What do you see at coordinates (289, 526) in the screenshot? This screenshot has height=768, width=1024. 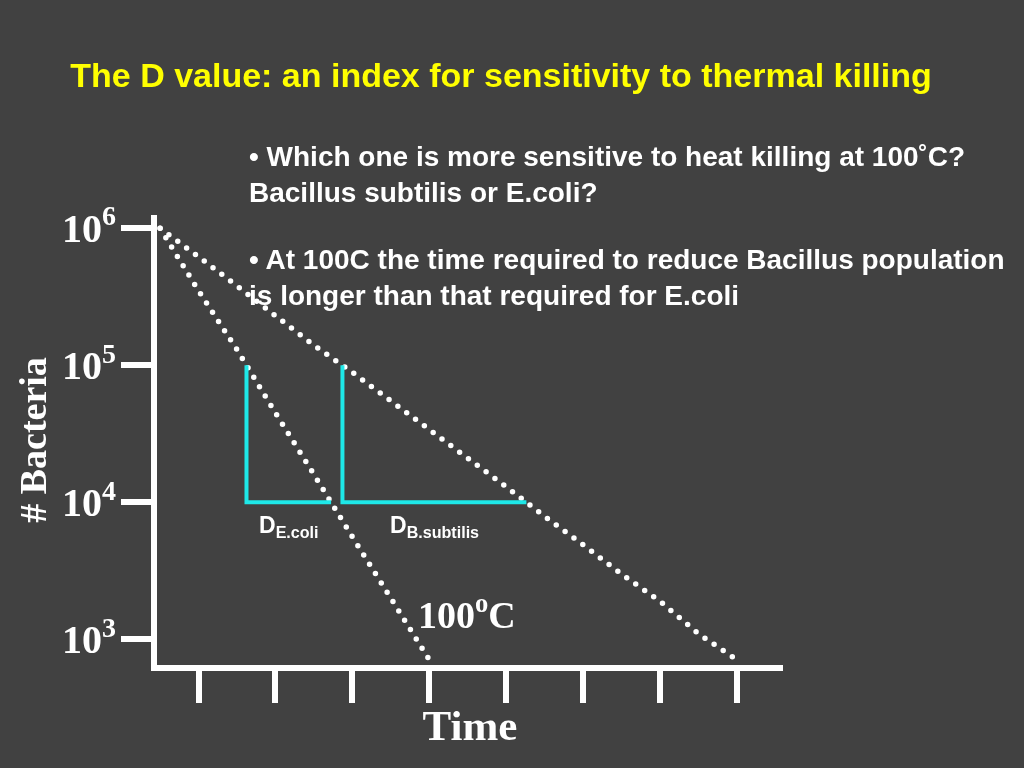 I see `annotation: D$_{E.coli}$` at bounding box center [289, 526].